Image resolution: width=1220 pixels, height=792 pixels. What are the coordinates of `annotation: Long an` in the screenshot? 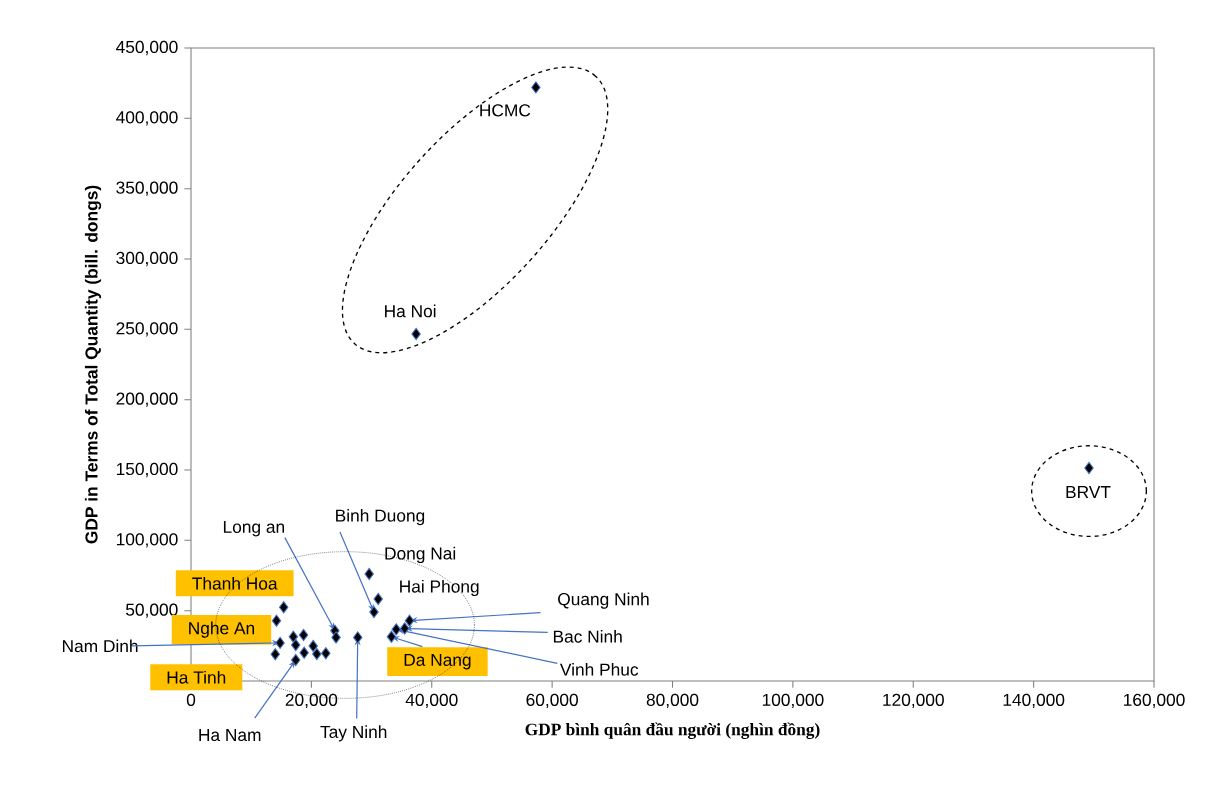 It's located at (254, 528).